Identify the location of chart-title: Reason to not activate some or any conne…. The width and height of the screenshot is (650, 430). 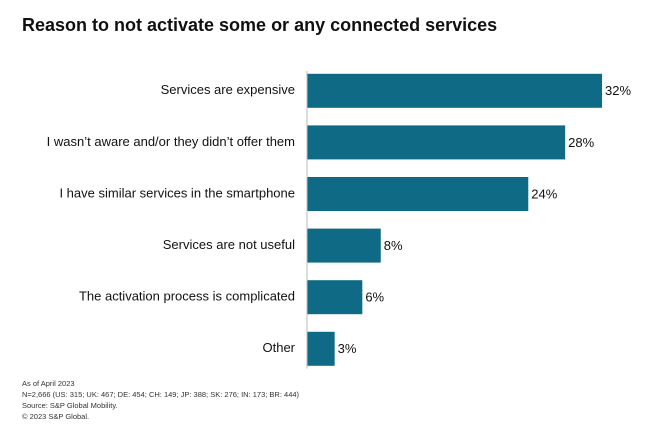
(259, 25).